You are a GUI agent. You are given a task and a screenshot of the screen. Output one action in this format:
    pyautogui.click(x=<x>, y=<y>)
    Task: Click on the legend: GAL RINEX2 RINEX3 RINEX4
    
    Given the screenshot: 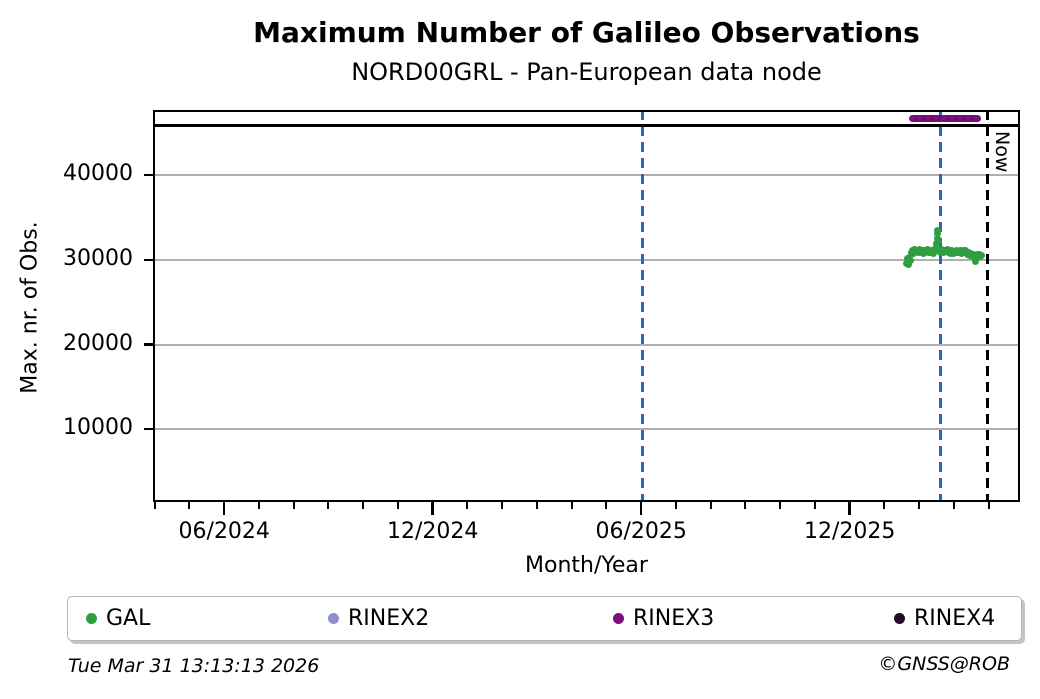 What is the action you would take?
    pyautogui.click(x=544, y=618)
    